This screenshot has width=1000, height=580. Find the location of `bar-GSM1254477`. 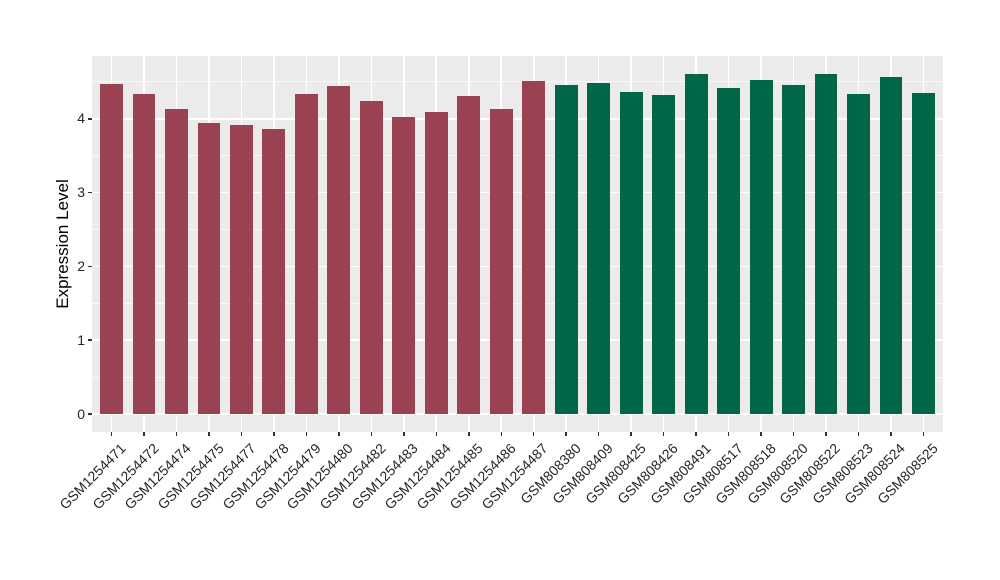

bar-GSM1254477 is located at coordinates (241, 269).